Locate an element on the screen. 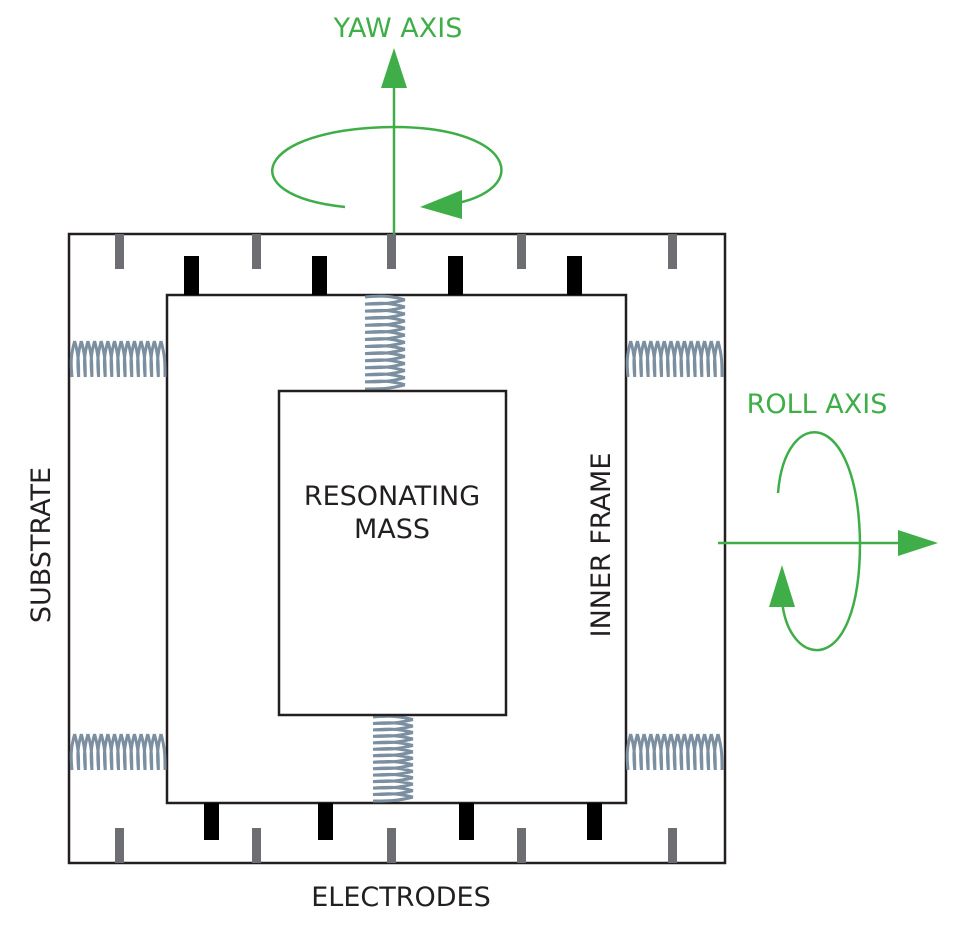  yaw-axis is located at coordinates (387, 141).